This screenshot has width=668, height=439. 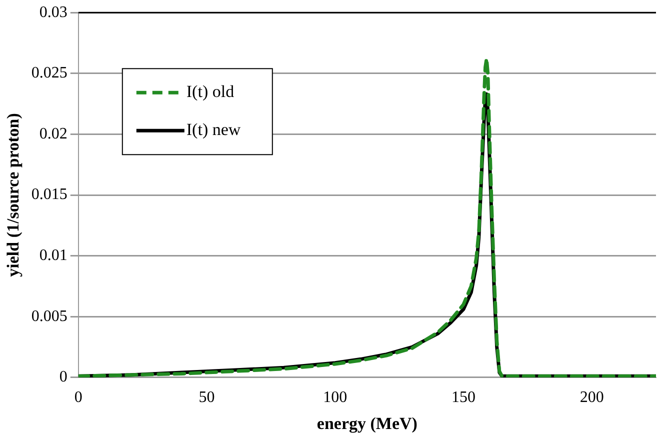 What do you see at coordinates (49, 73) in the screenshot?
I see `y-tick-label: 0.025` at bounding box center [49, 73].